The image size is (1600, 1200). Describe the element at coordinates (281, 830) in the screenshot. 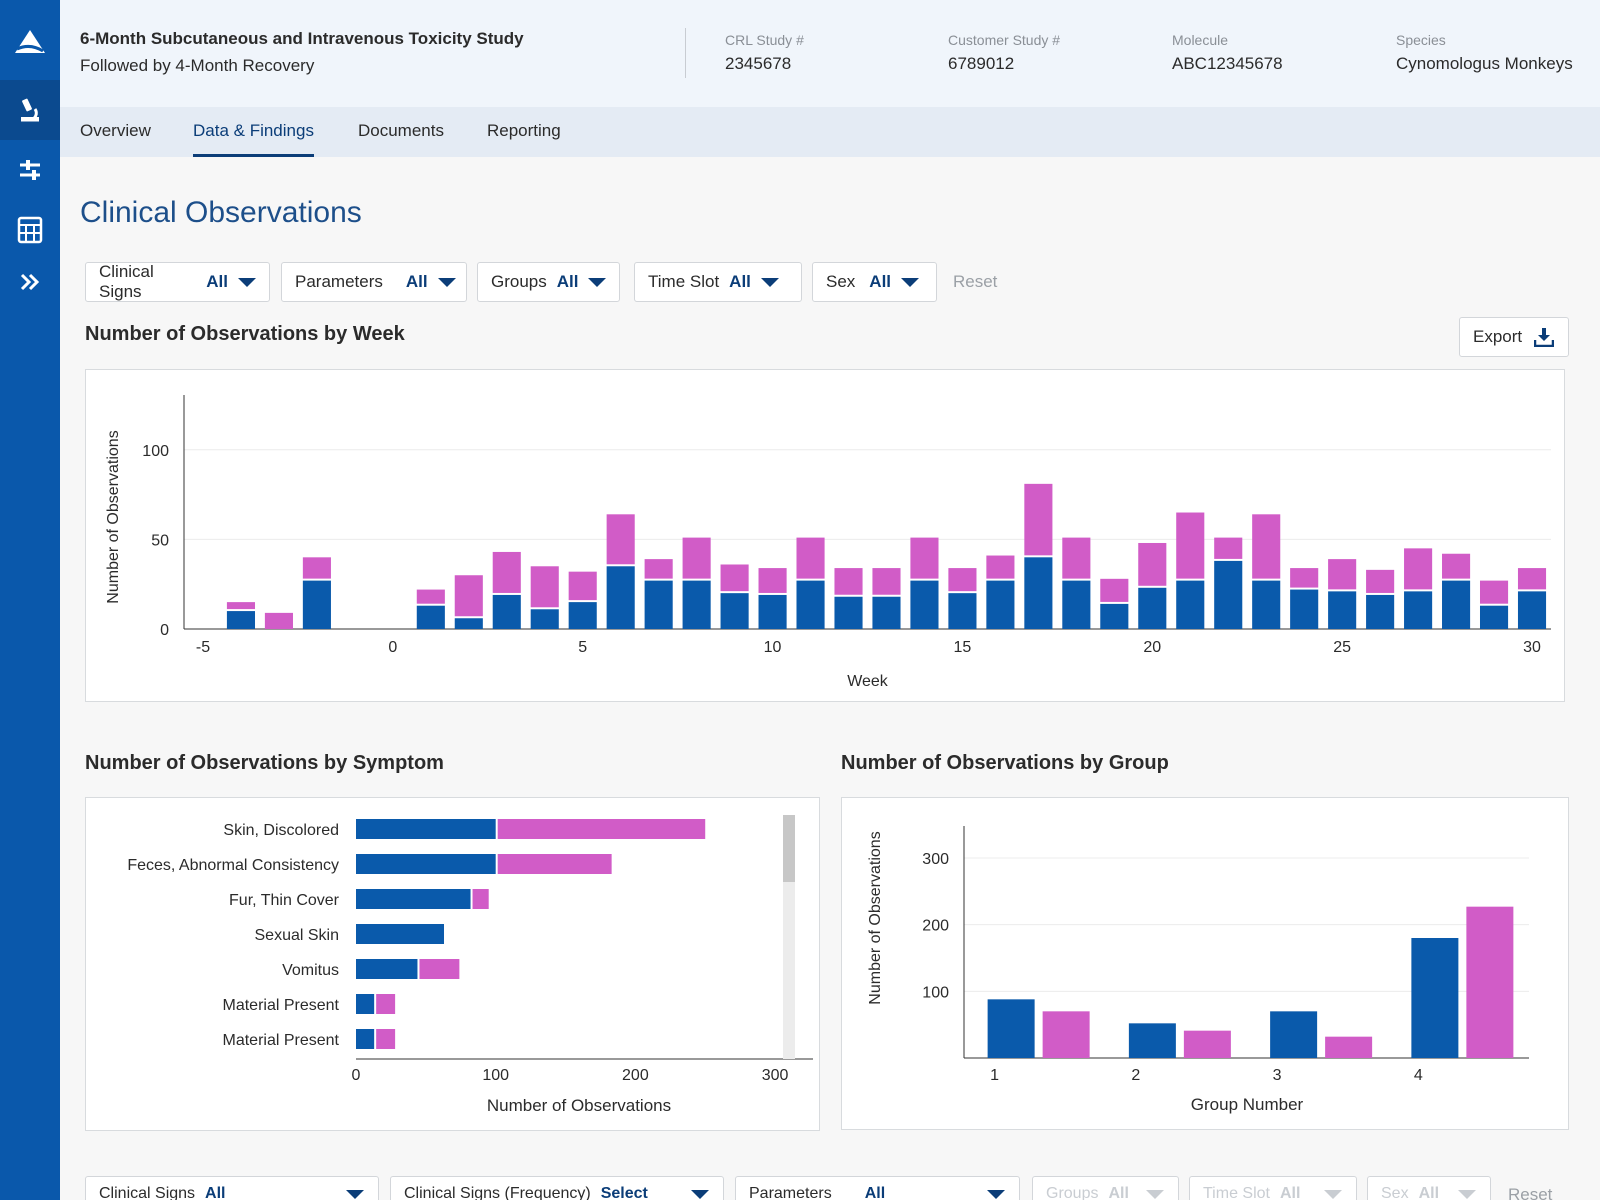

I see `category-label: Skin, Discolored` at that location.